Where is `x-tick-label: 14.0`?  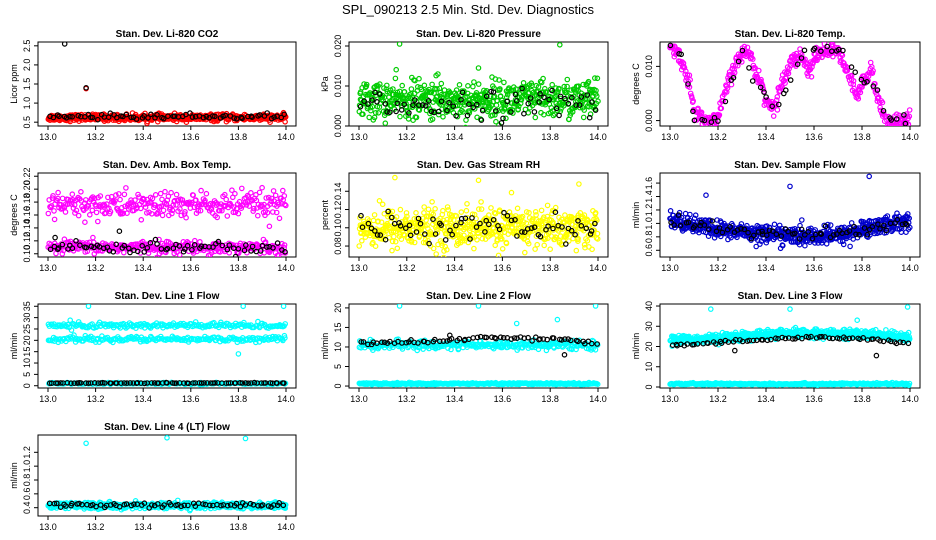
x-tick-label: 14.0 is located at coordinates (286, 268).